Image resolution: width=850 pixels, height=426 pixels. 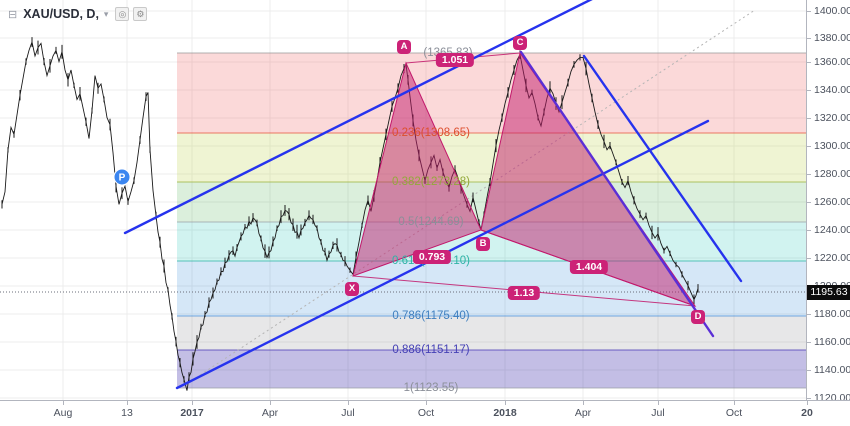 I want to click on pattern-point-label-a: A, so click(x=404, y=47).